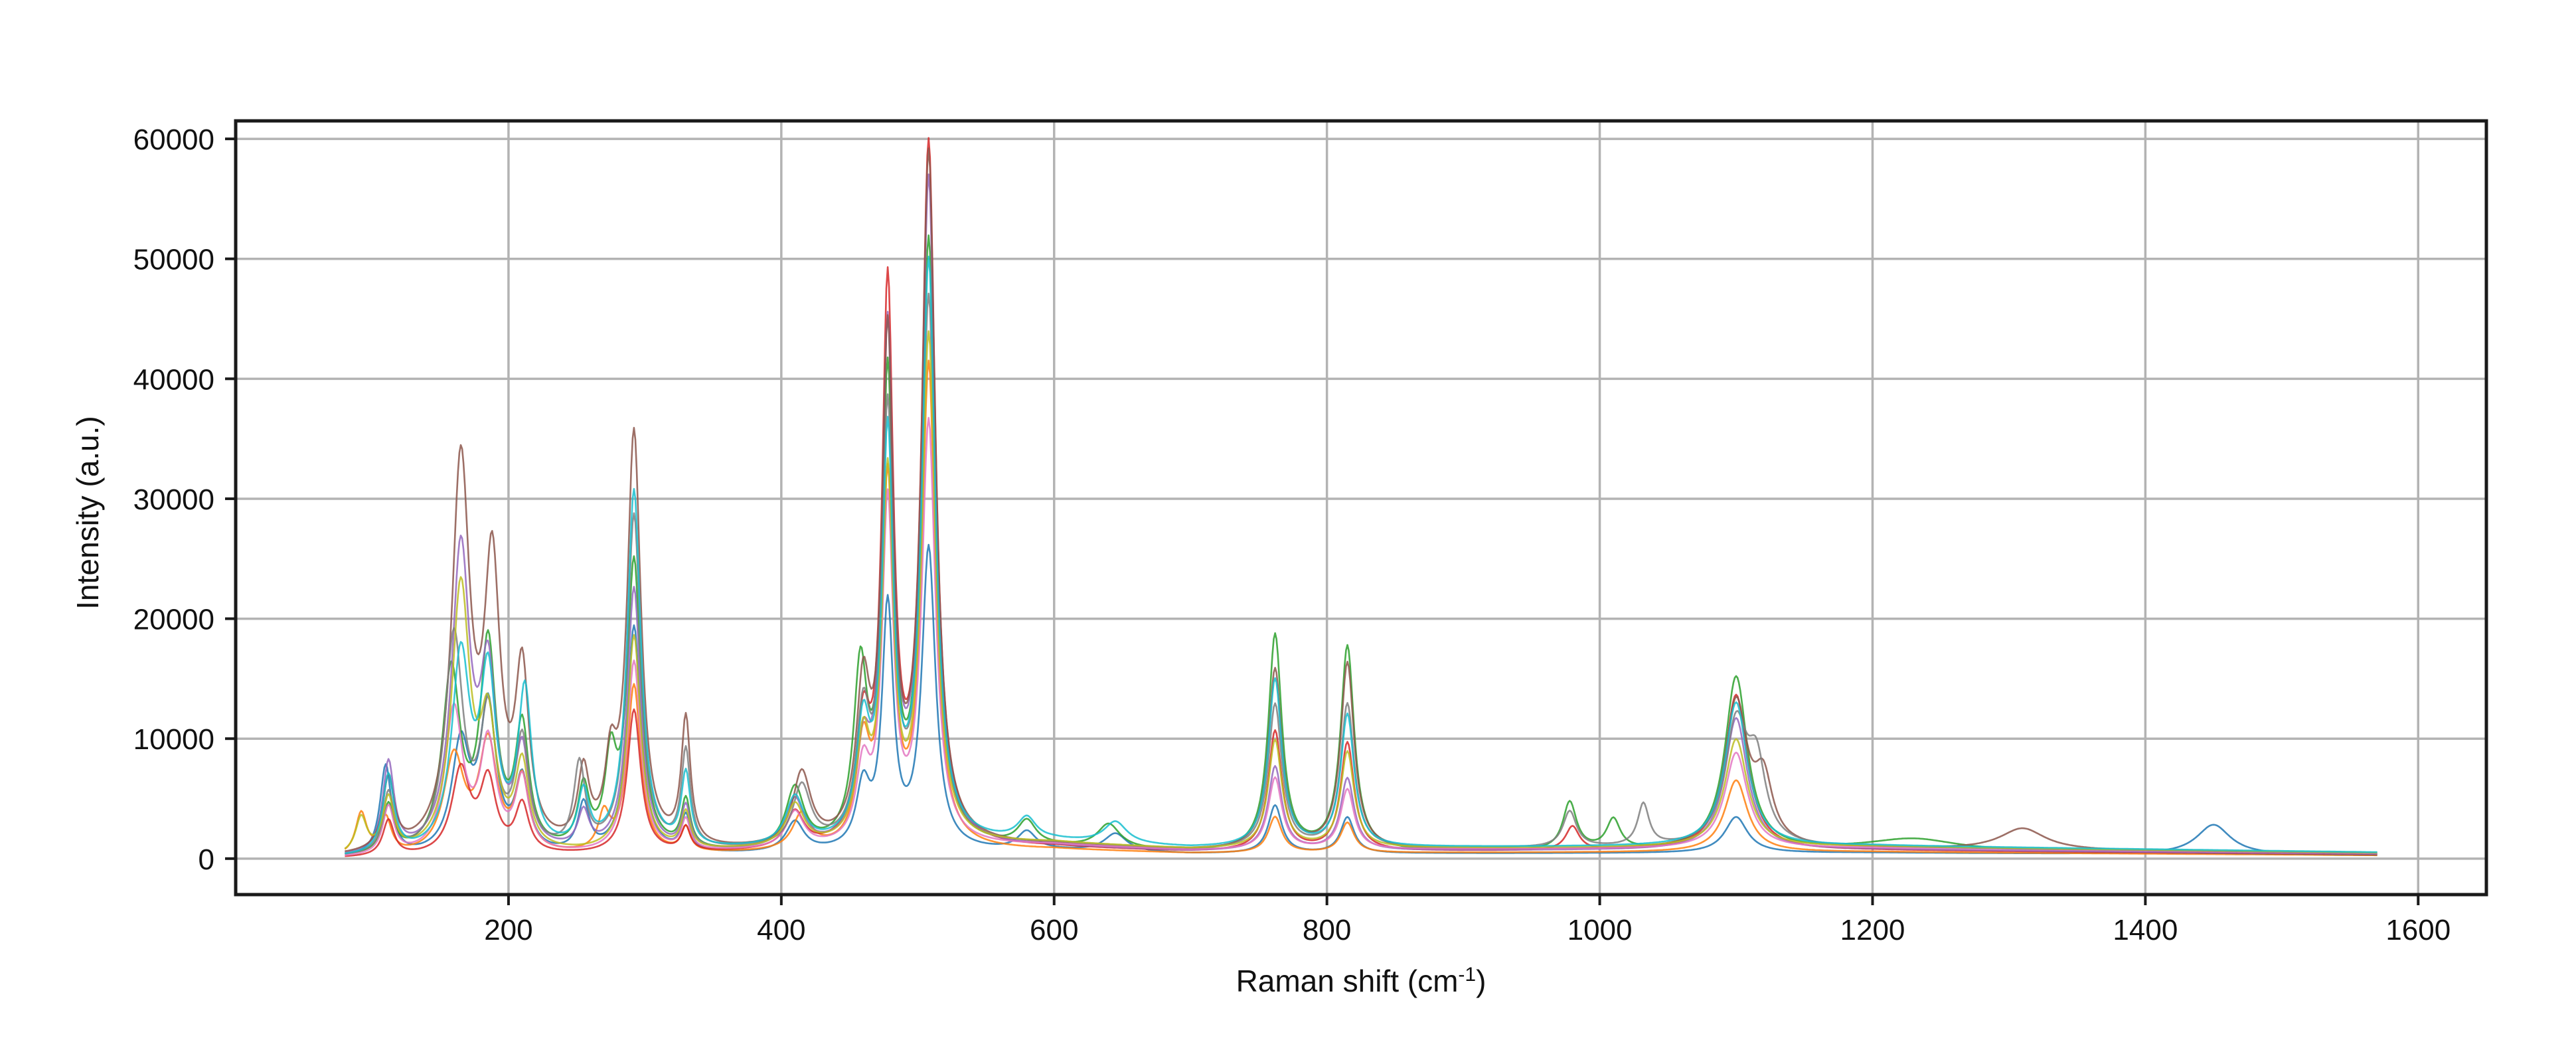 The width and height of the screenshot is (2576, 1052). Describe the element at coordinates (508, 930) in the screenshot. I see `x-tick-label: 200` at that location.